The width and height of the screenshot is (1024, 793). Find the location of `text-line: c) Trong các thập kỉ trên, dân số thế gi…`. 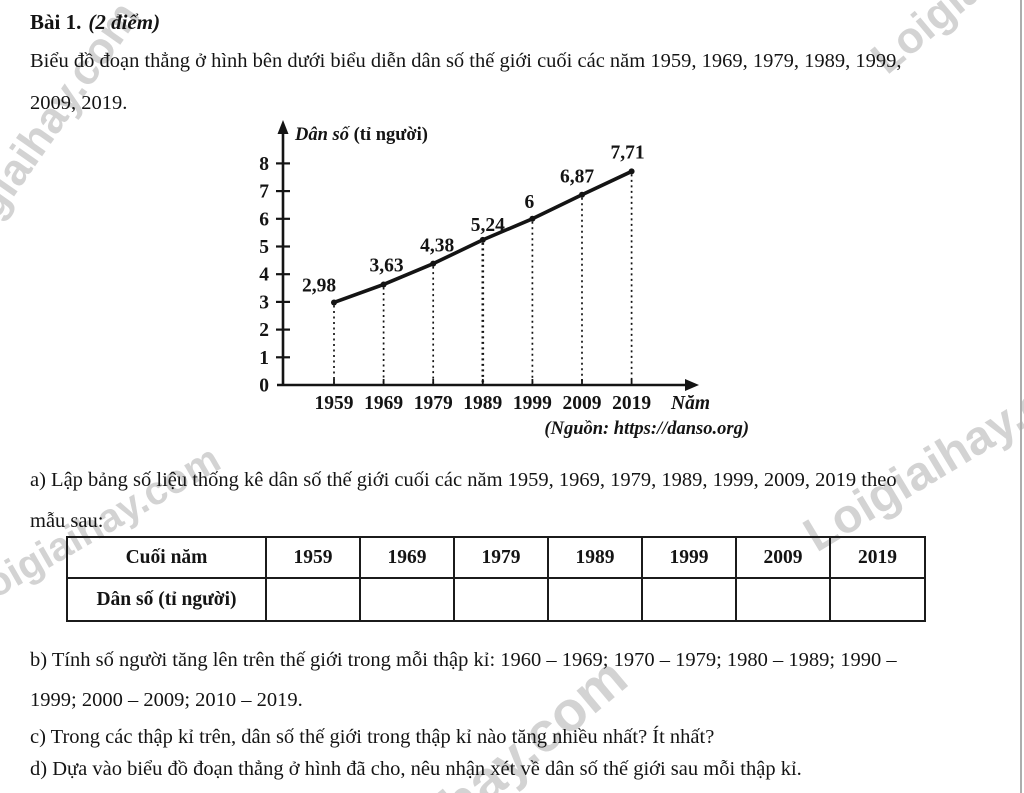

text-line: c) Trong các thập kỉ trên, dân số thế gi… is located at coordinates (372, 737).